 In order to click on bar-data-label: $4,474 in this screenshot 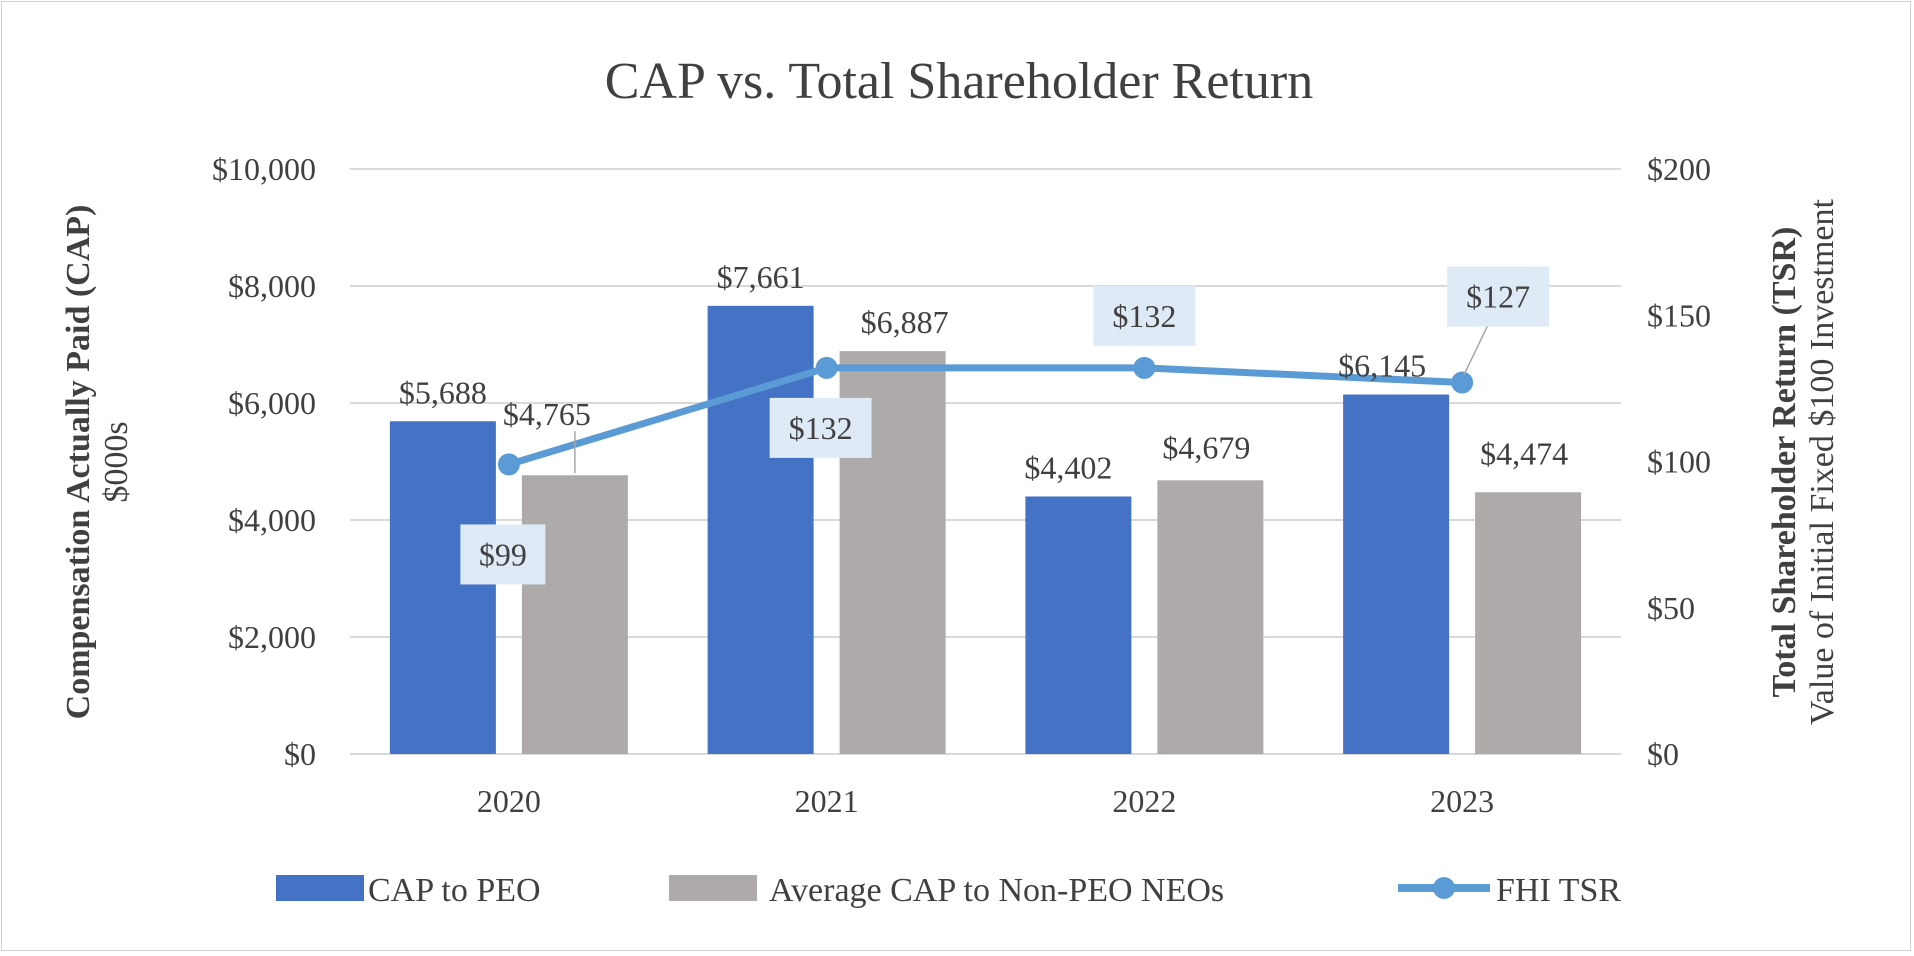, I will do `click(1524, 453)`.